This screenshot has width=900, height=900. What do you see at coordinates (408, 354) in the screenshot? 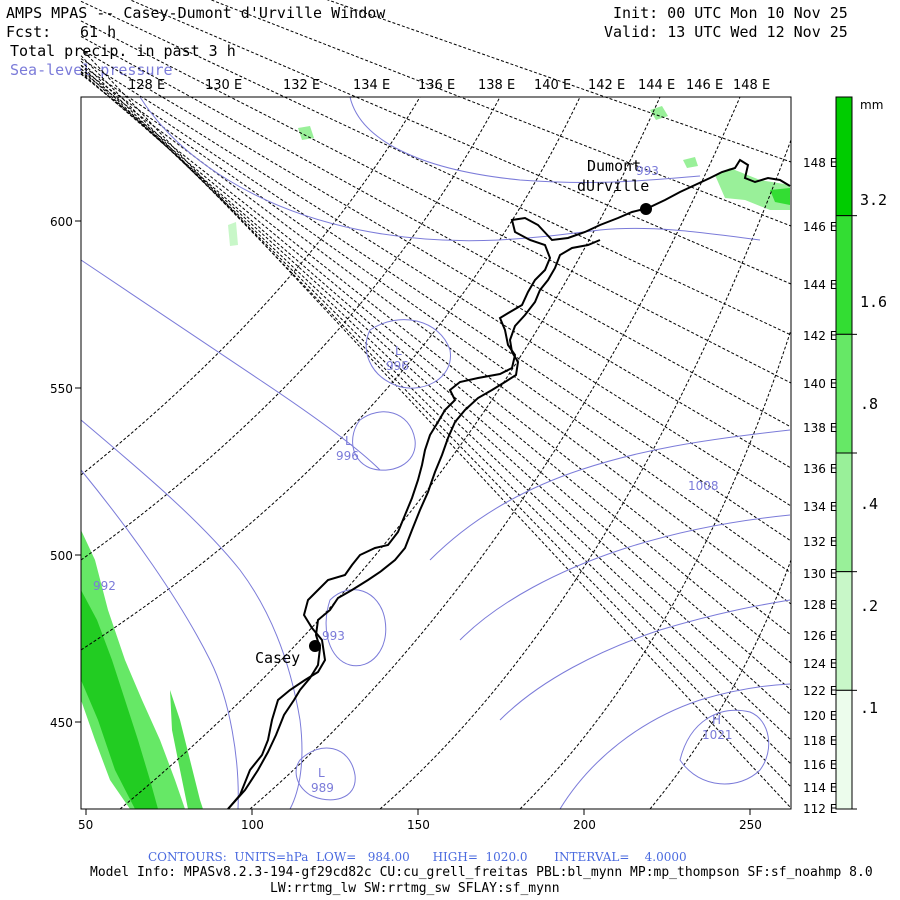
I see `contour-low-north` at bounding box center [408, 354].